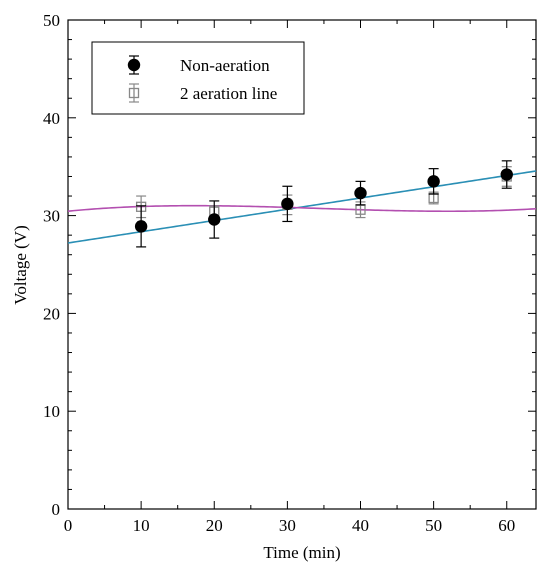  I want to click on fit-line-non-aeration, so click(302, 207).